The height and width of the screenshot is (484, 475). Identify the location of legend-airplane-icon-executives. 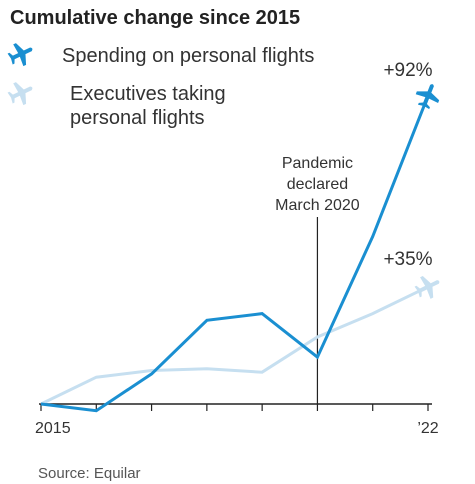
(20, 94).